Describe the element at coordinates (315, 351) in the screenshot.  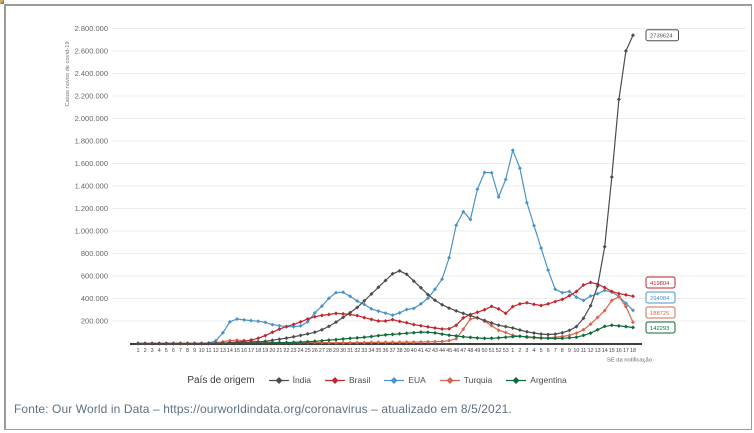
I see `x-tick-label: 26` at that location.